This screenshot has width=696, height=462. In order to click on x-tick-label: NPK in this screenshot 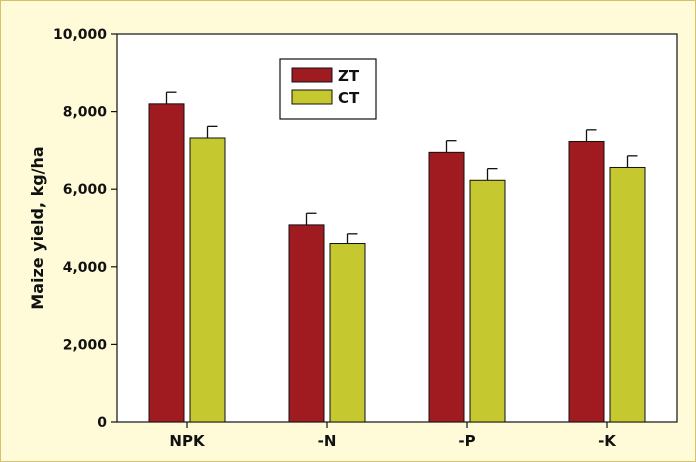, I will do `click(187, 441)`.